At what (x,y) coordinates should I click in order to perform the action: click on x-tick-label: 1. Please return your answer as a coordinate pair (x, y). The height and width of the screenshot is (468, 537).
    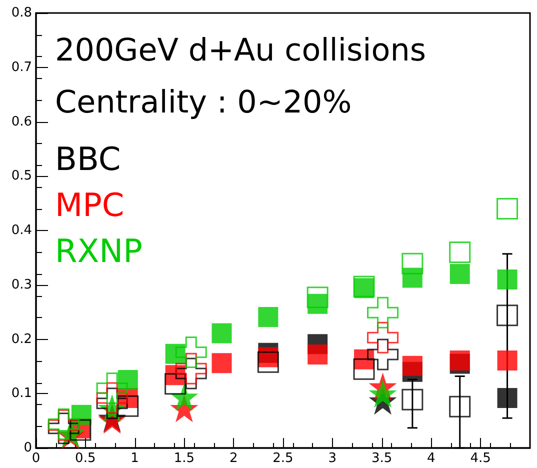
    Looking at the image, I should click on (134, 458).